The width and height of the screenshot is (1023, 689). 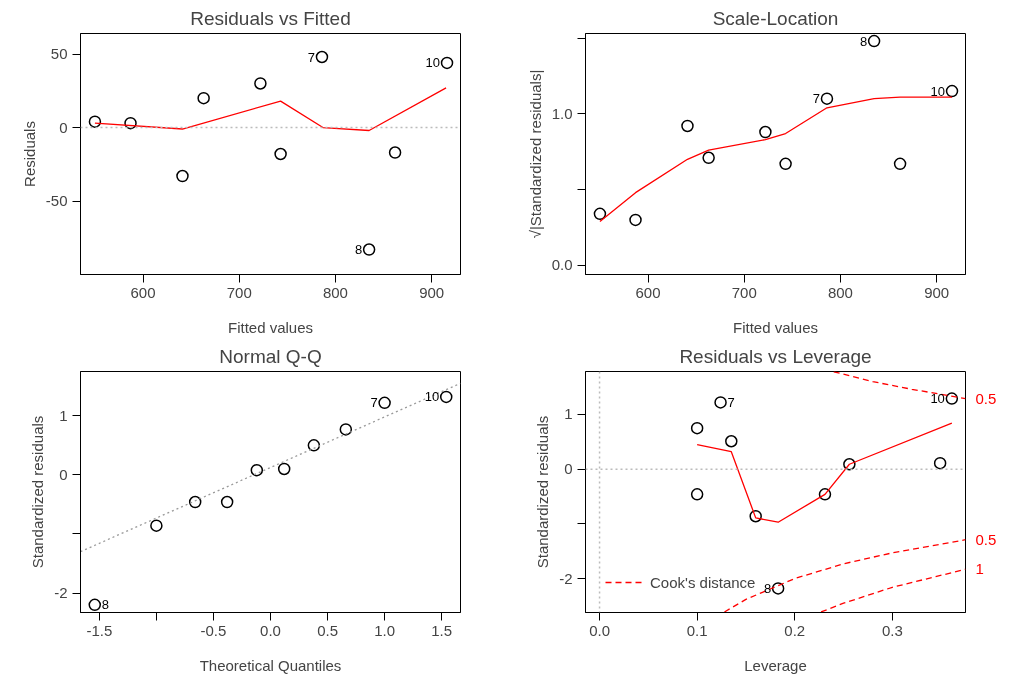 What do you see at coordinates (29, 154) in the screenshot?
I see `y-axis-title: Residuals` at bounding box center [29, 154].